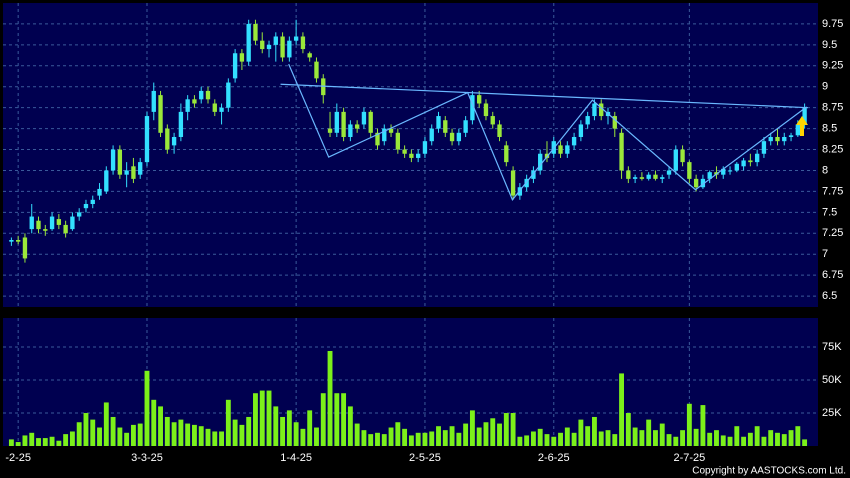  What do you see at coordinates (832, 347) in the screenshot?
I see `y-tick-label: 75K` at bounding box center [832, 347].